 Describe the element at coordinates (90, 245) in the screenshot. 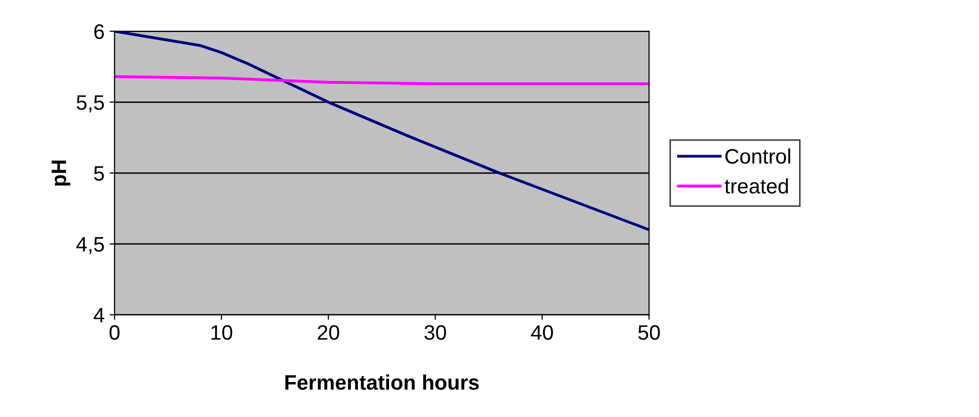

I see `y-tick-label: 4,5` at that location.